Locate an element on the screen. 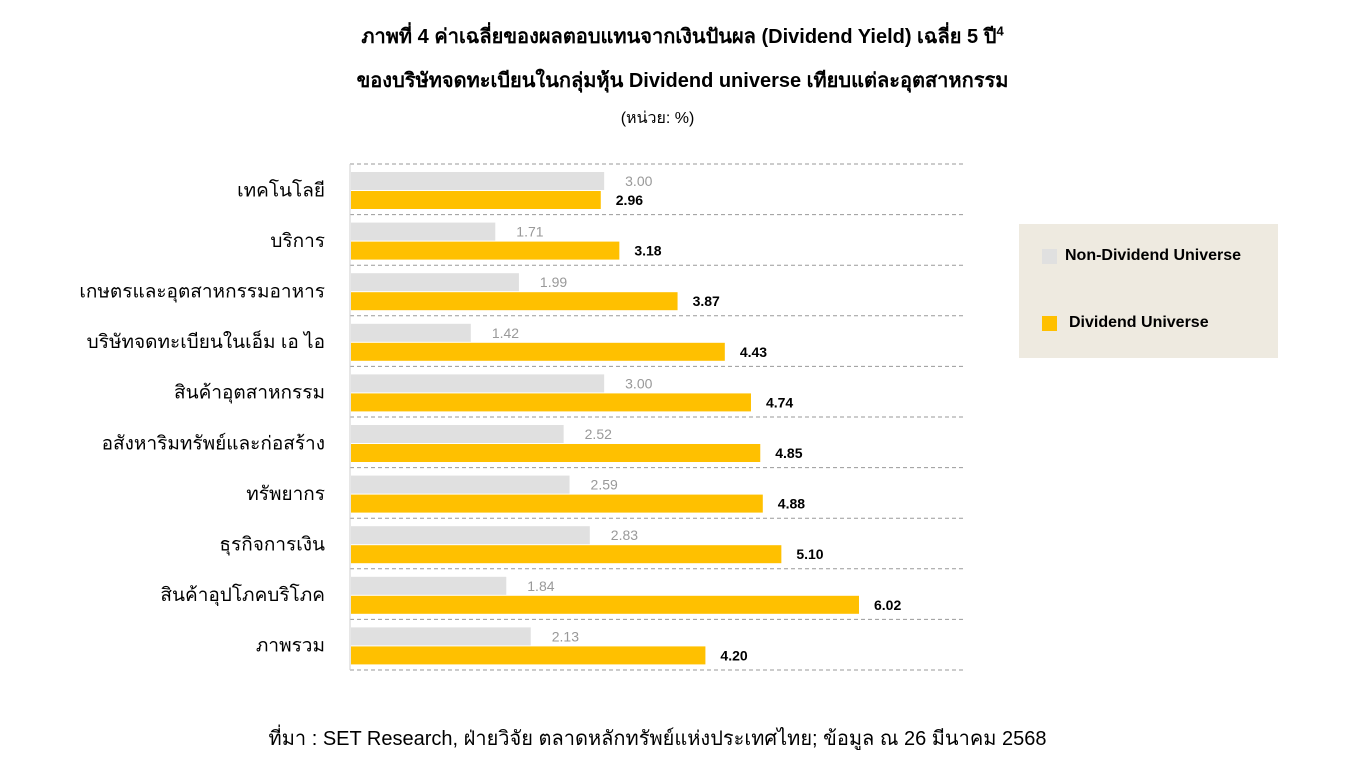 The height and width of the screenshot is (780, 1365). category-label: บริการ is located at coordinates (297, 241).